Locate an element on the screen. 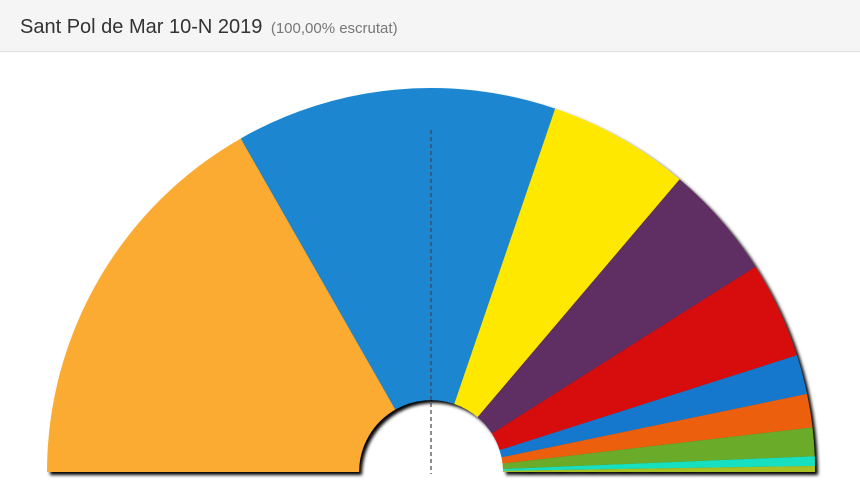  chart-subtitle: (100,00% escrutat) is located at coordinates (334, 28).